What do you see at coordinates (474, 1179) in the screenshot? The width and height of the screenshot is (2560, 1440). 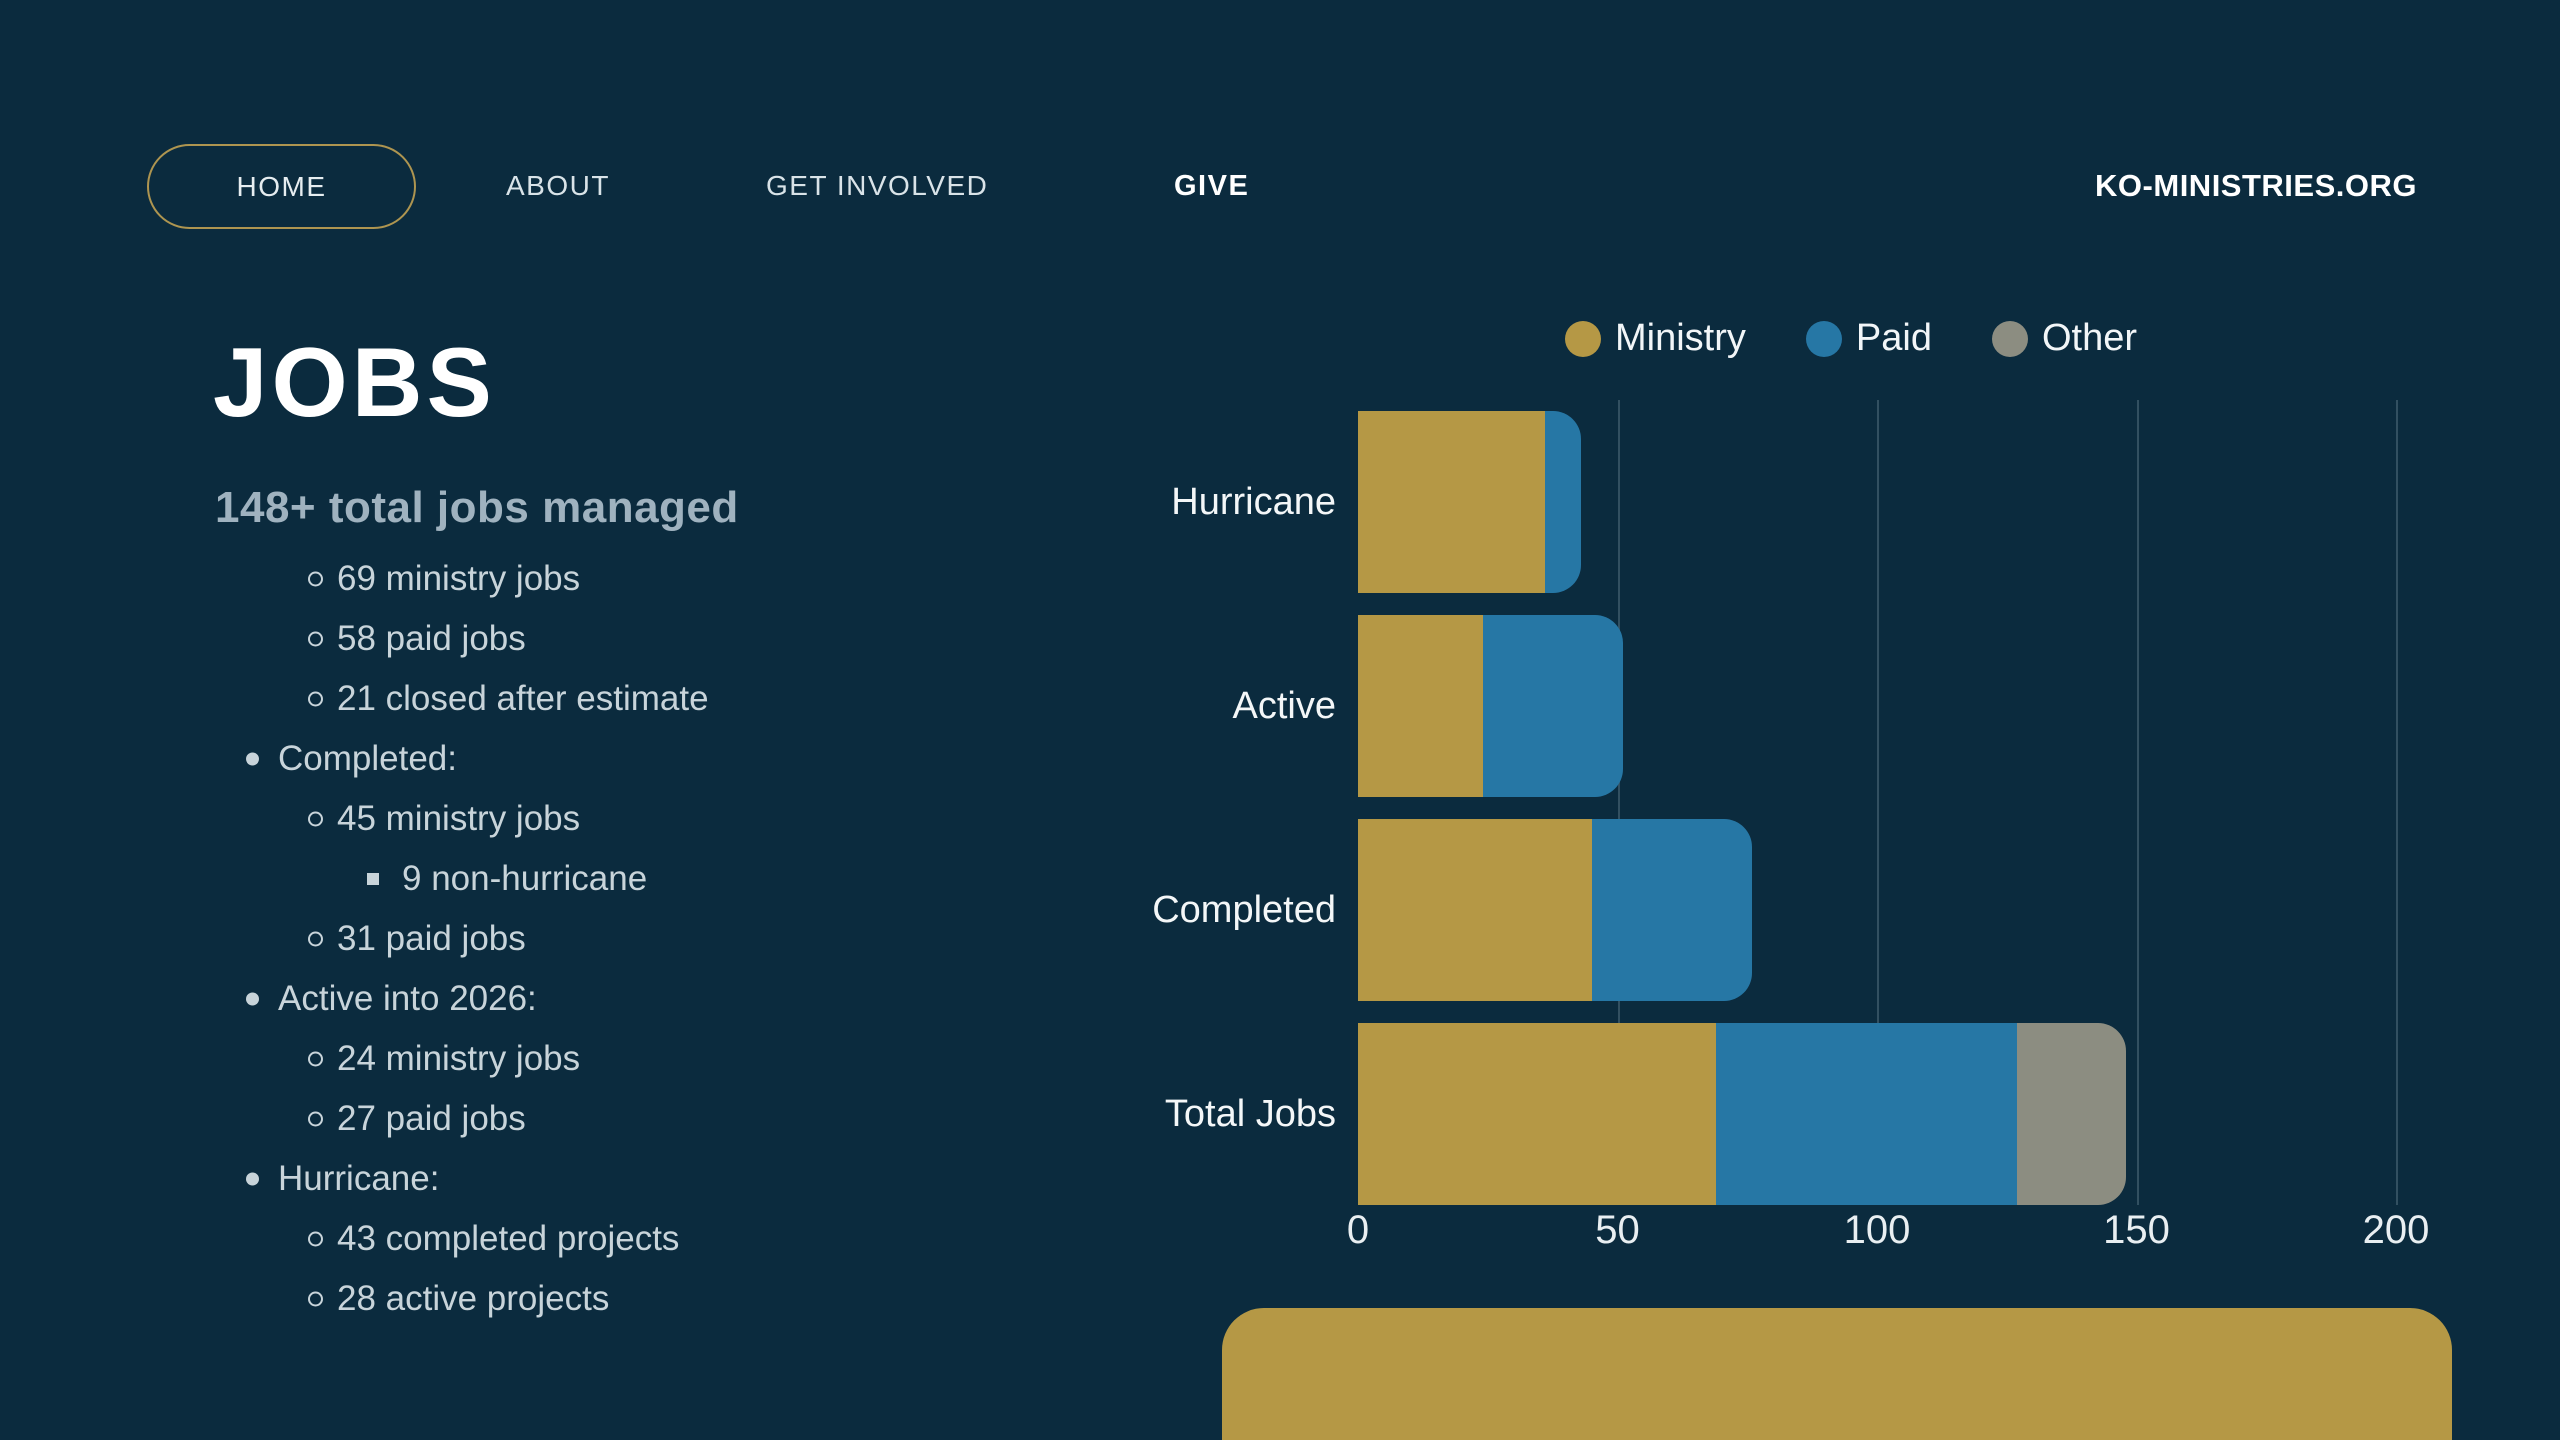 I see `list-item: Hurricane:` at bounding box center [474, 1179].